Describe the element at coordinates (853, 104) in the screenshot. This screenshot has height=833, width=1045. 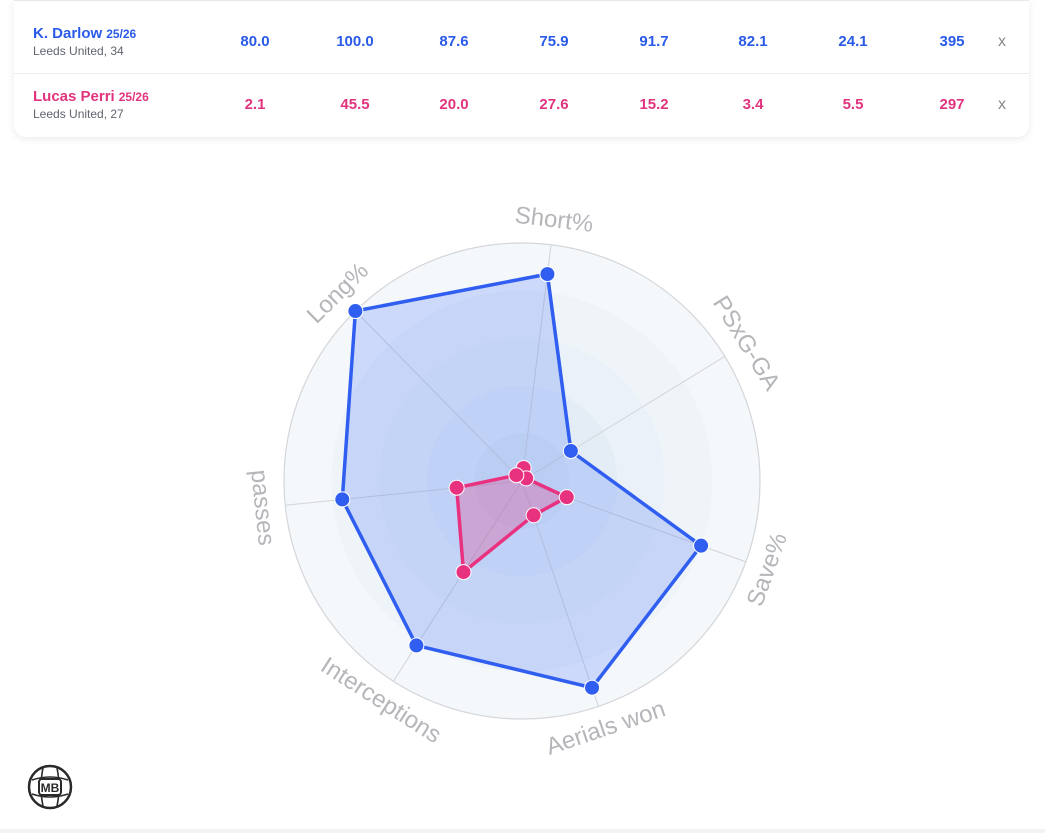
I see `stat-value: 5.5` at that location.